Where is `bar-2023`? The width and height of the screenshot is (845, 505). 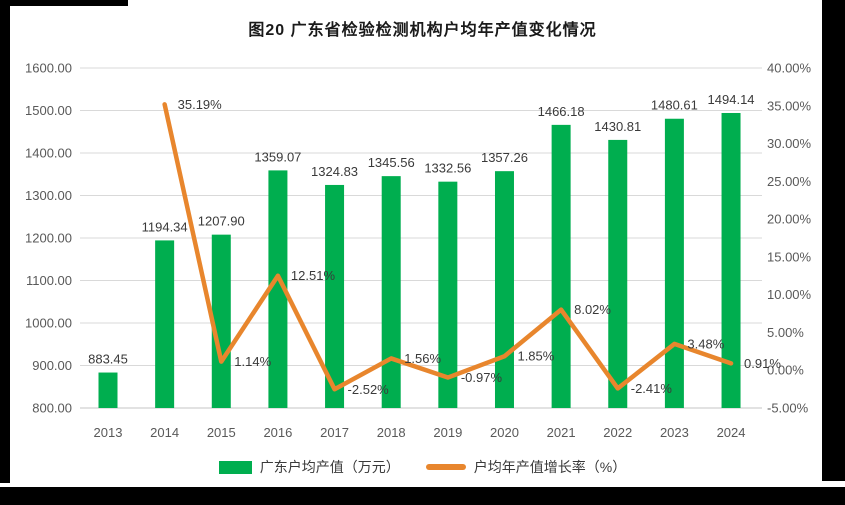
bar-2023 is located at coordinates (674, 263).